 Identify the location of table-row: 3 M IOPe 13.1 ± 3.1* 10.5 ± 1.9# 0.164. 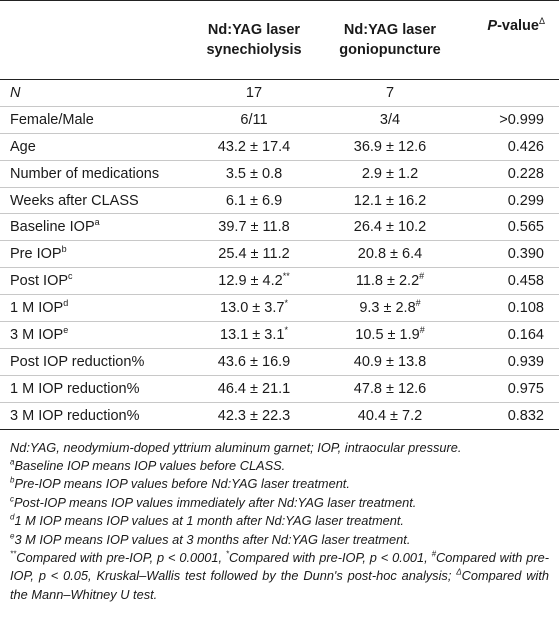
(279, 335).